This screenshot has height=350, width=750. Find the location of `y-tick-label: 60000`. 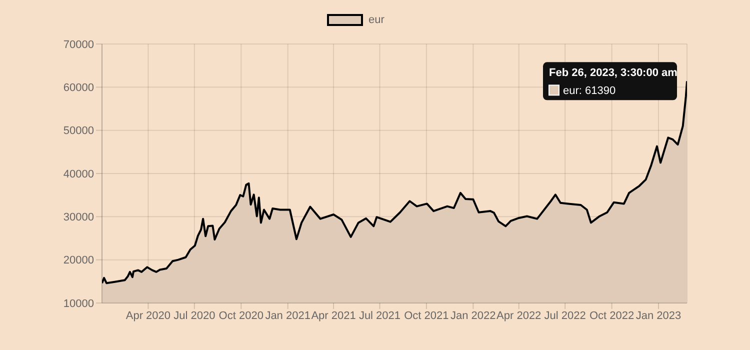

y-tick-label: 60000 is located at coordinates (78, 88).